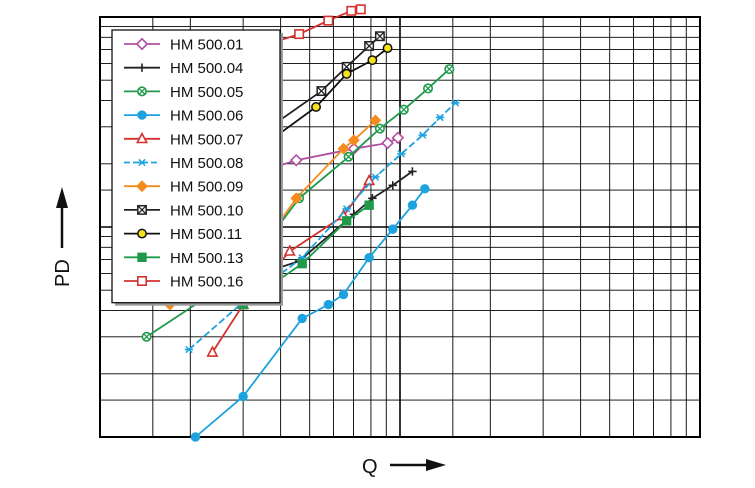 This screenshot has width=755, height=488. Describe the element at coordinates (206, 282) in the screenshot. I see `legend-label: HM 500.16` at that location.